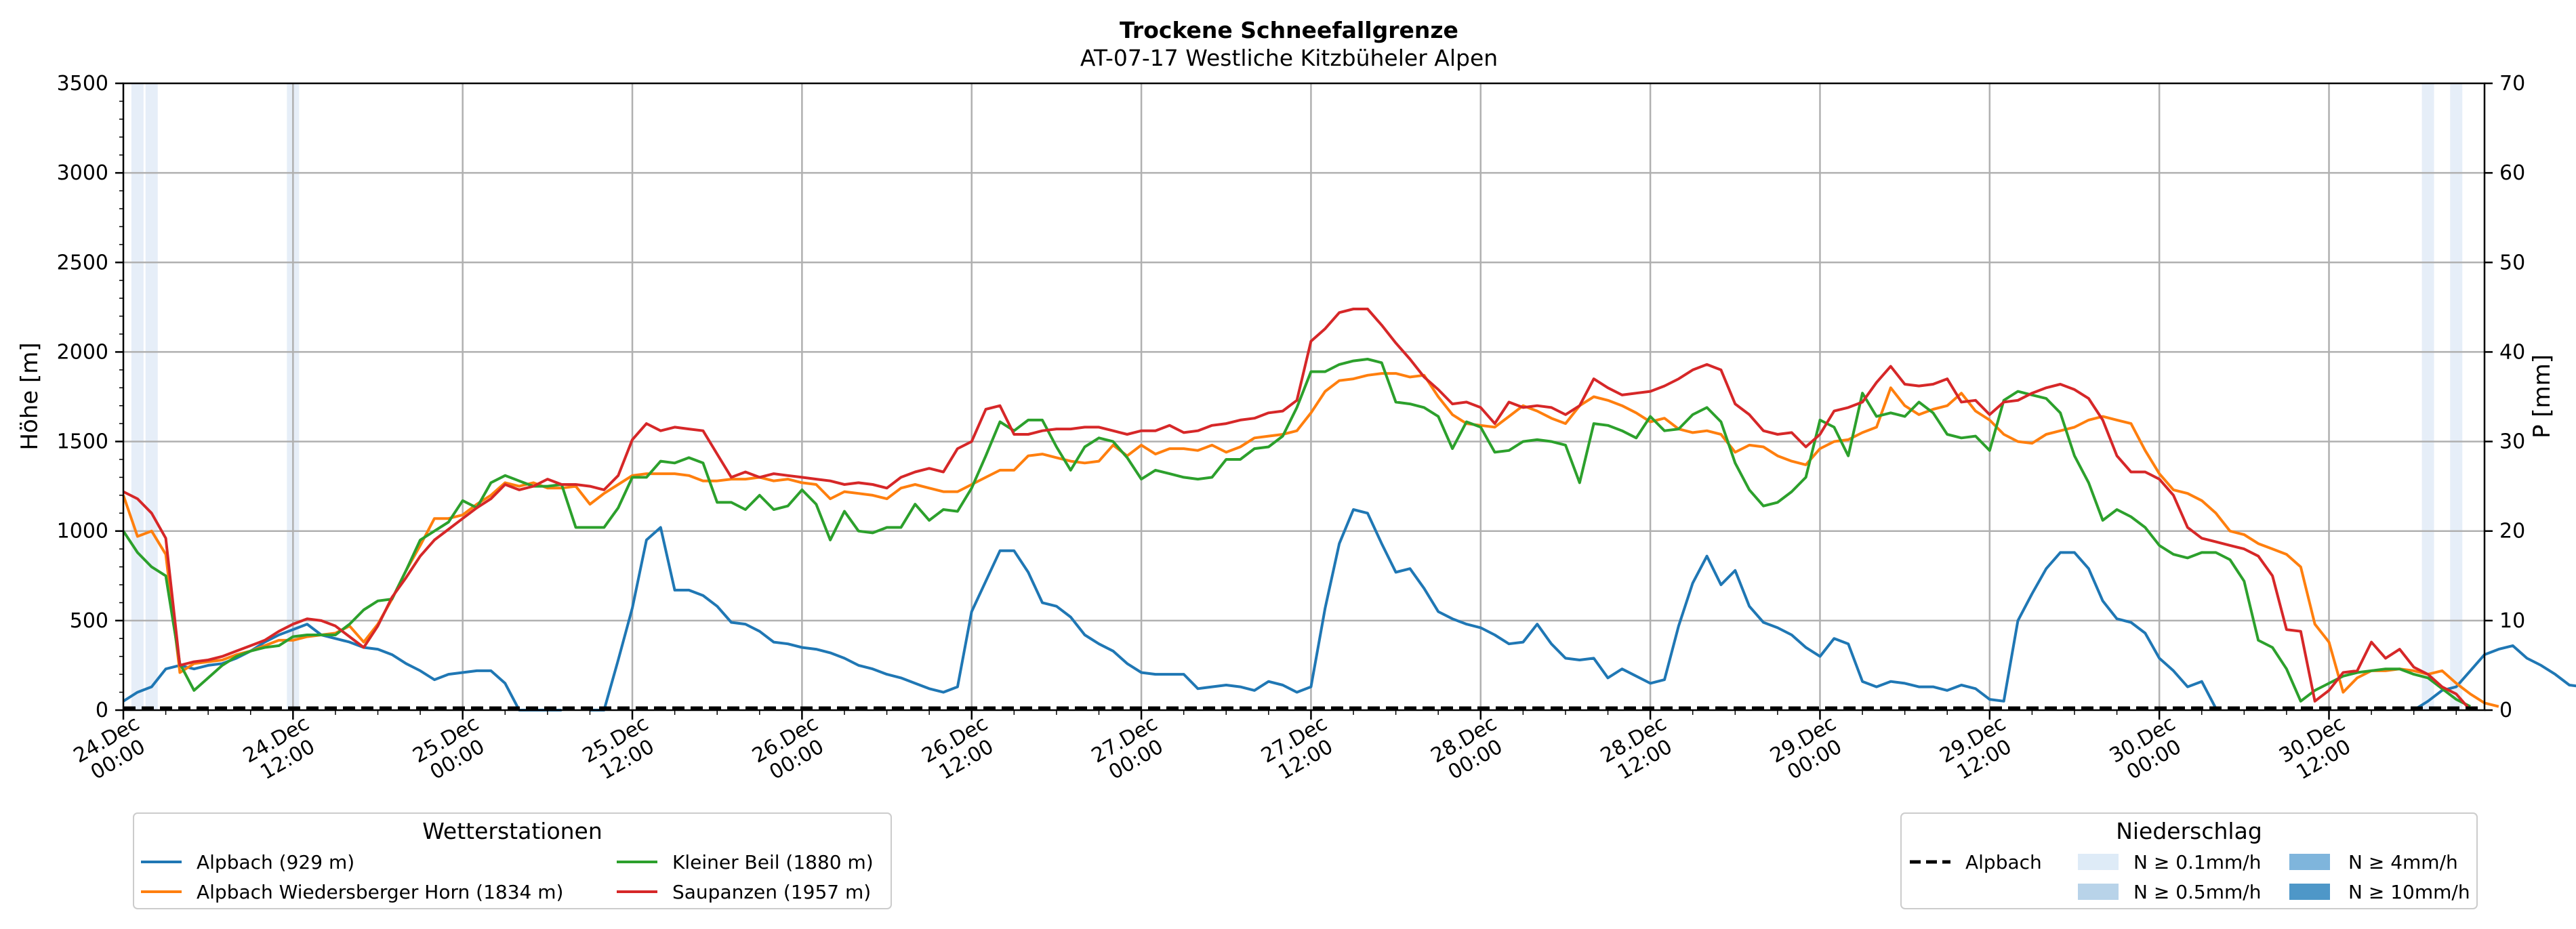 This screenshot has height=929, width=2576. I want to click on y-tick-label-4: 2000, so click(83, 352).